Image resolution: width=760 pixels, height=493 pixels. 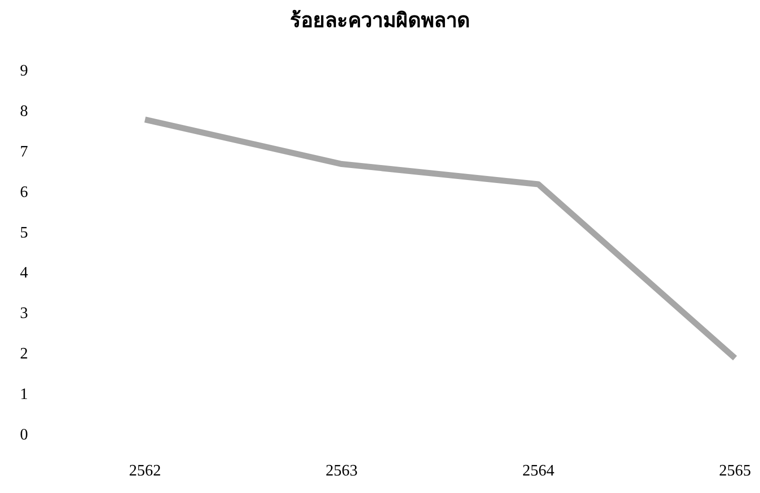 What do you see at coordinates (24, 354) in the screenshot?
I see `y-tick-label: 2` at bounding box center [24, 354].